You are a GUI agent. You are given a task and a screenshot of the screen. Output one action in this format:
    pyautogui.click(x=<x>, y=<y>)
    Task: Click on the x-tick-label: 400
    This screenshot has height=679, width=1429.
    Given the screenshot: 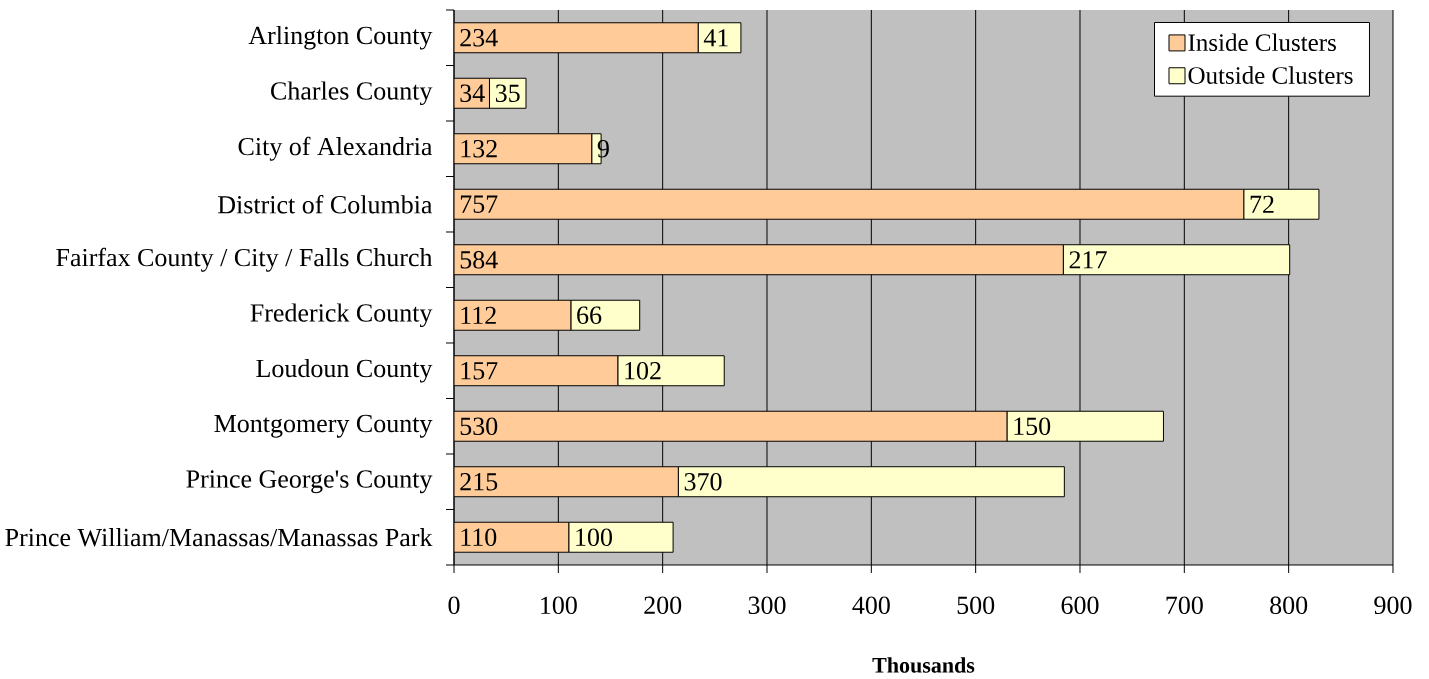 What is the action you would take?
    pyautogui.click(x=871, y=605)
    